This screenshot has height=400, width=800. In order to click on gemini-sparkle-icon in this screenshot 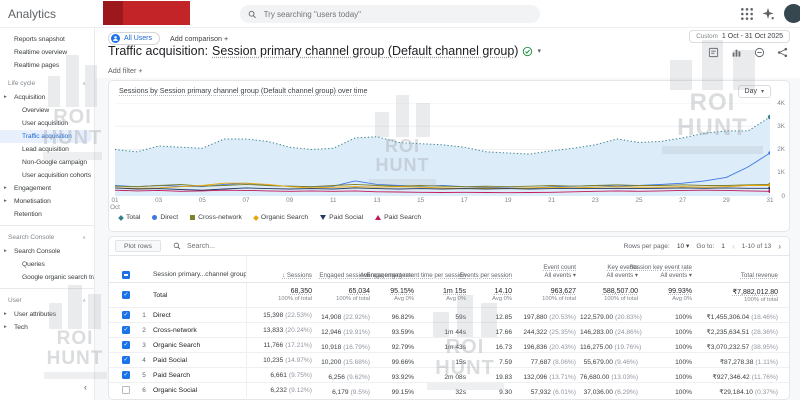, I will do `click(768, 14)`.